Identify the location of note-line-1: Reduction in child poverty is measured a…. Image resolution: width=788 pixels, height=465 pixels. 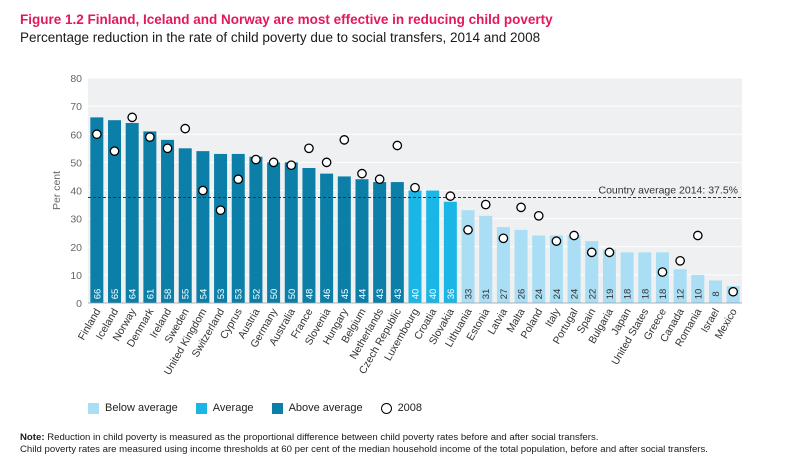
(323, 437).